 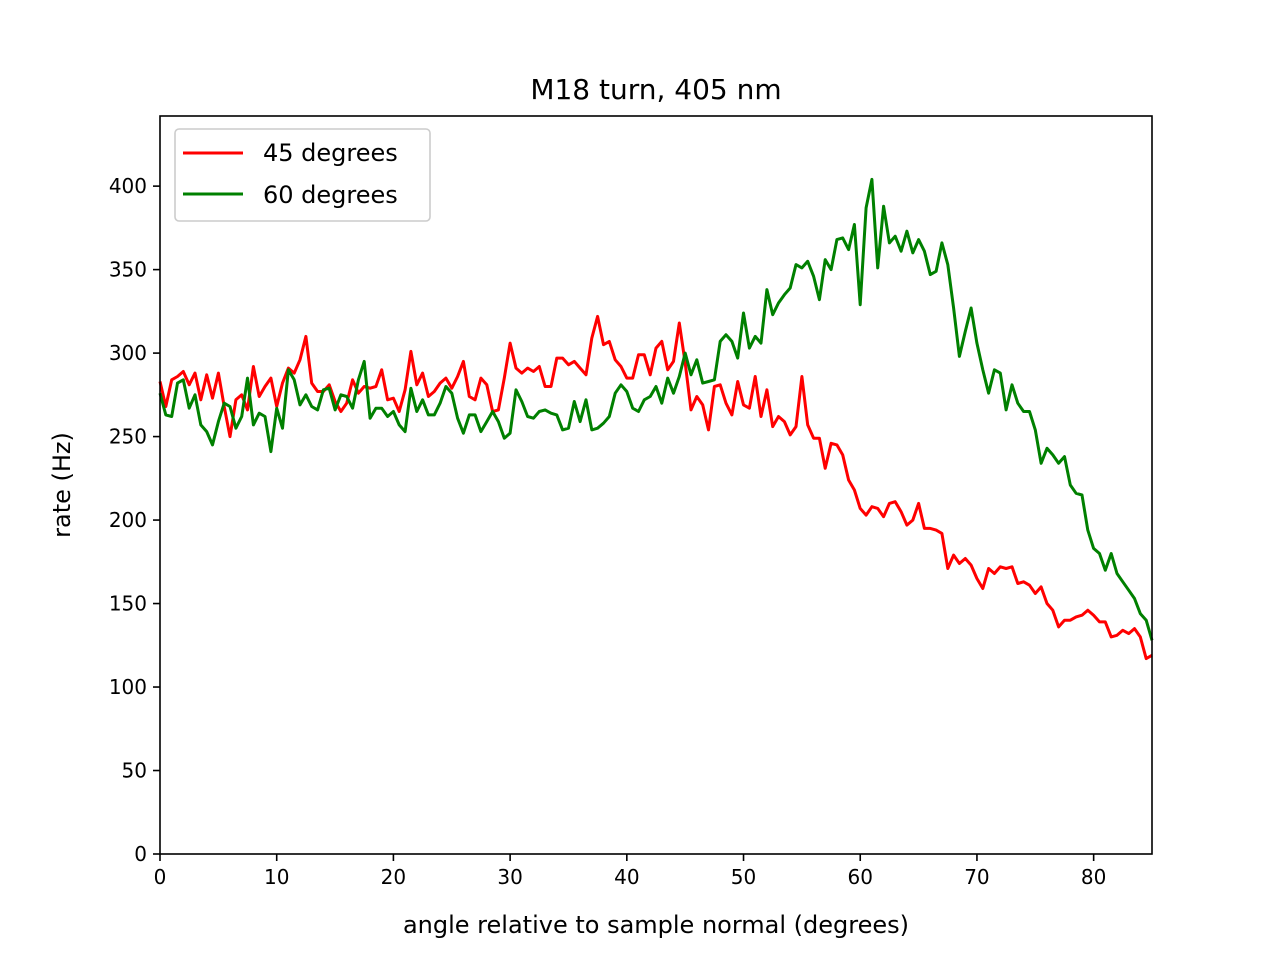 What do you see at coordinates (509, 877) in the screenshot?
I see `x-tick-label: 30` at bounding box center [509, 877].